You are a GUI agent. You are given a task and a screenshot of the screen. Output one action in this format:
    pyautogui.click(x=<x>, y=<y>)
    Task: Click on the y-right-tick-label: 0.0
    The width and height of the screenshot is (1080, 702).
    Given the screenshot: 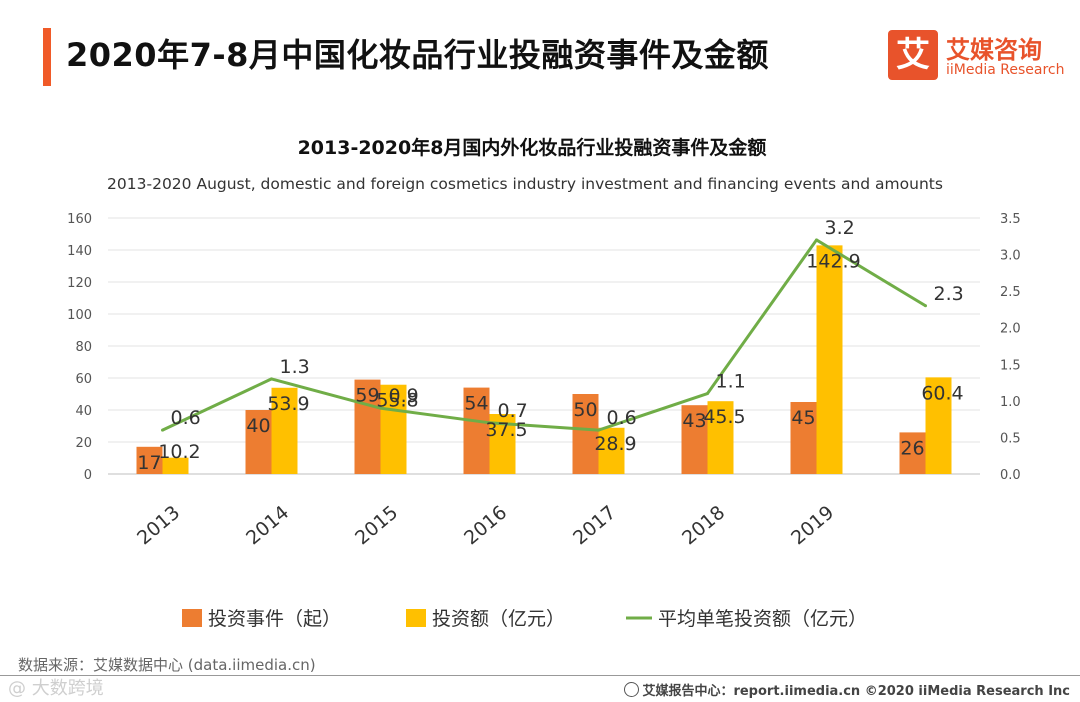 What is the action you would take?
    pyautogui.click(x=1010, y=475)
    